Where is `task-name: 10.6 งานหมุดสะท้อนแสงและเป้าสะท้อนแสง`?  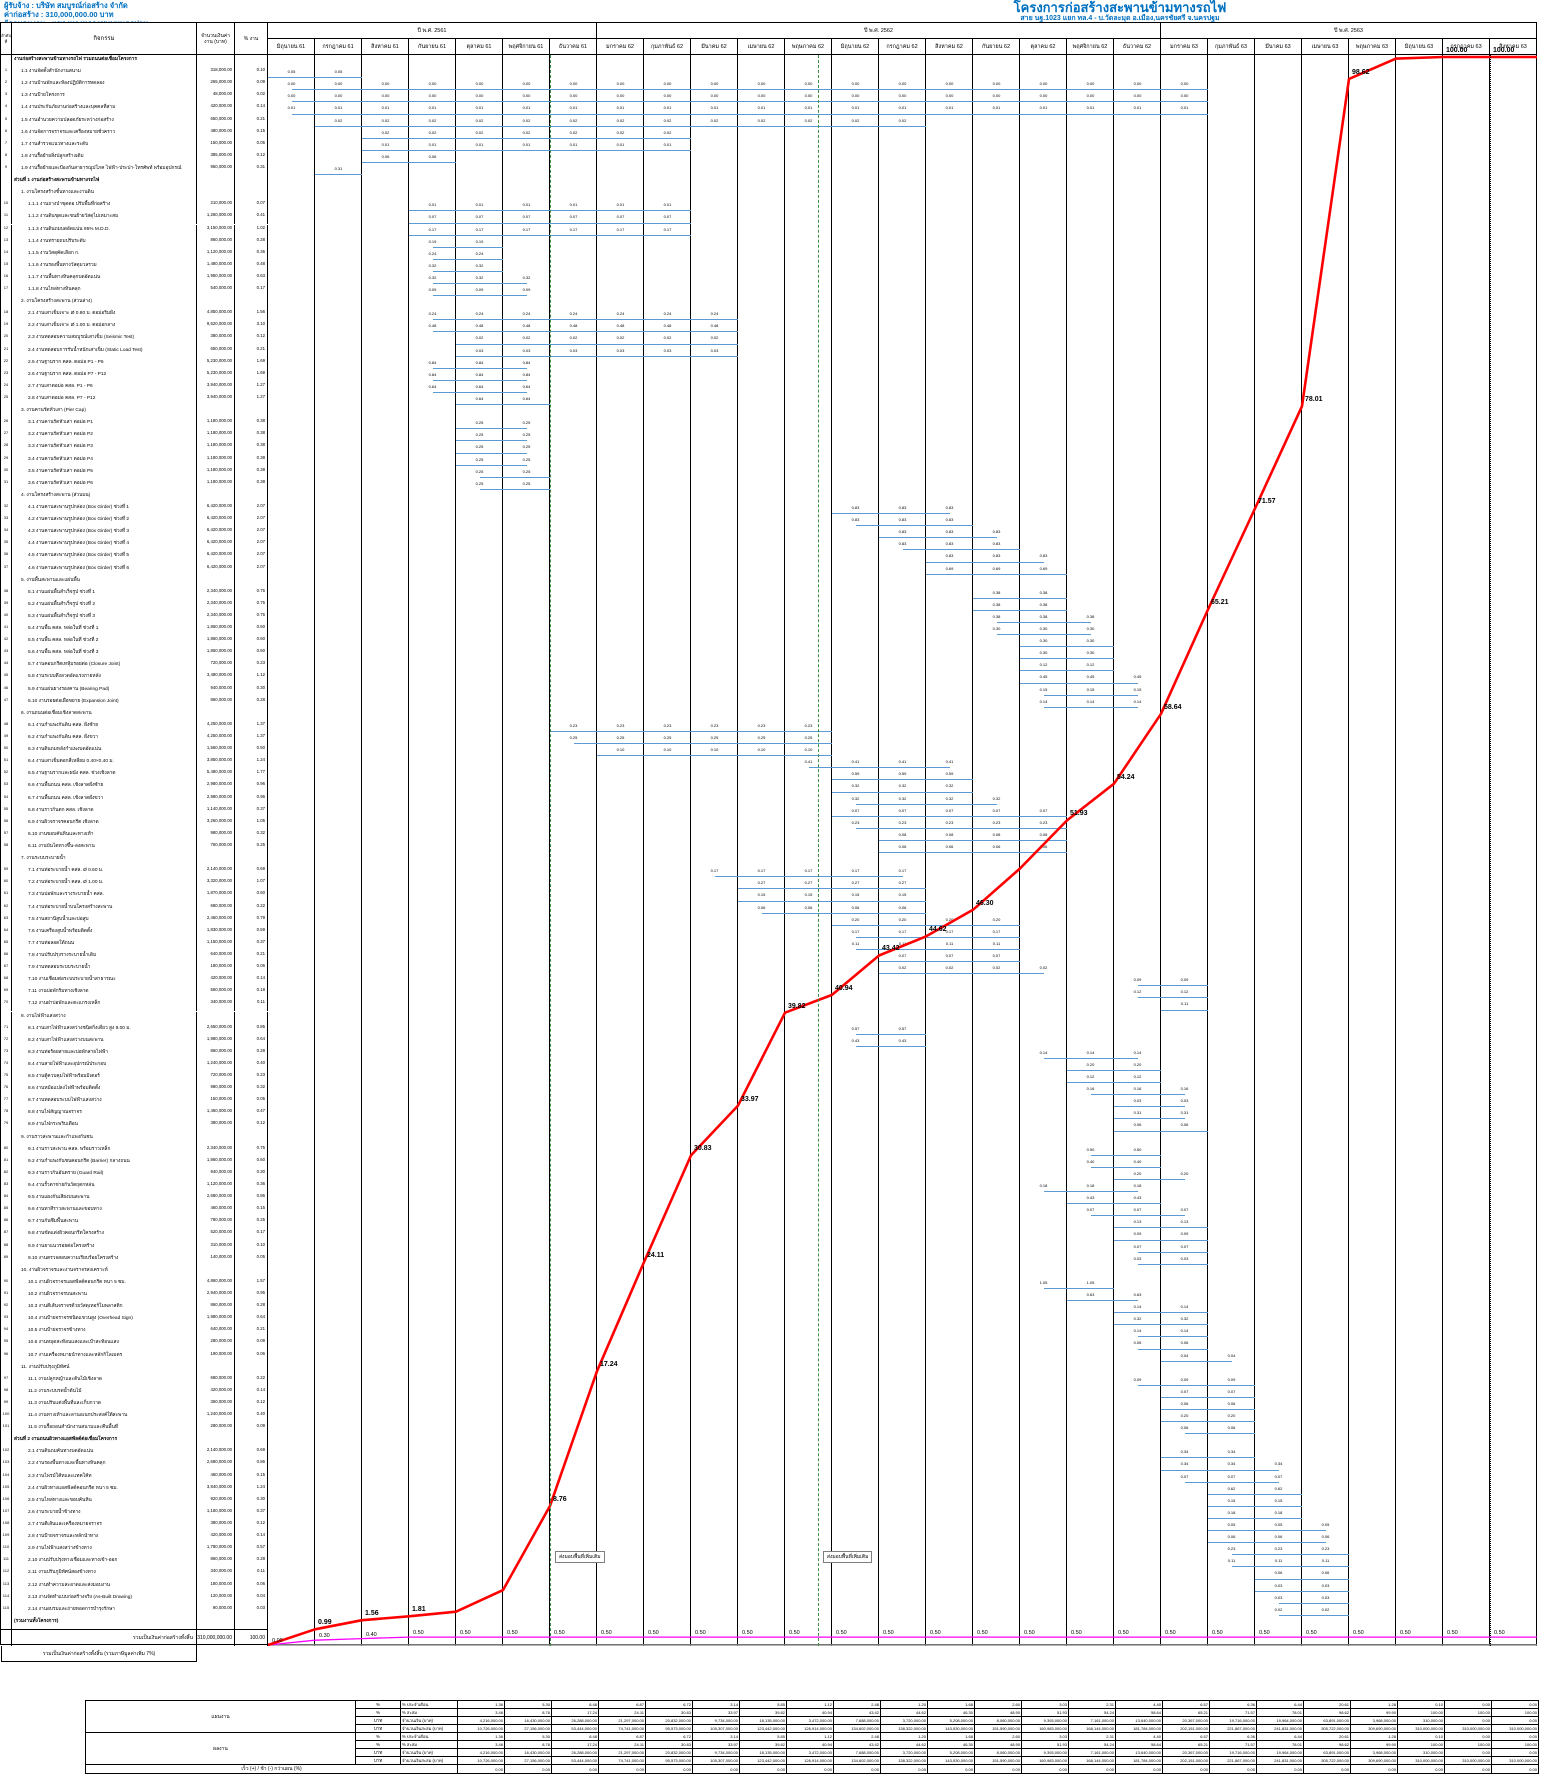 task-name: 10.6 งานหมุดสะท้อนแสงและเป้าสะท้อนแสง is located at coordinates (104, 1344).